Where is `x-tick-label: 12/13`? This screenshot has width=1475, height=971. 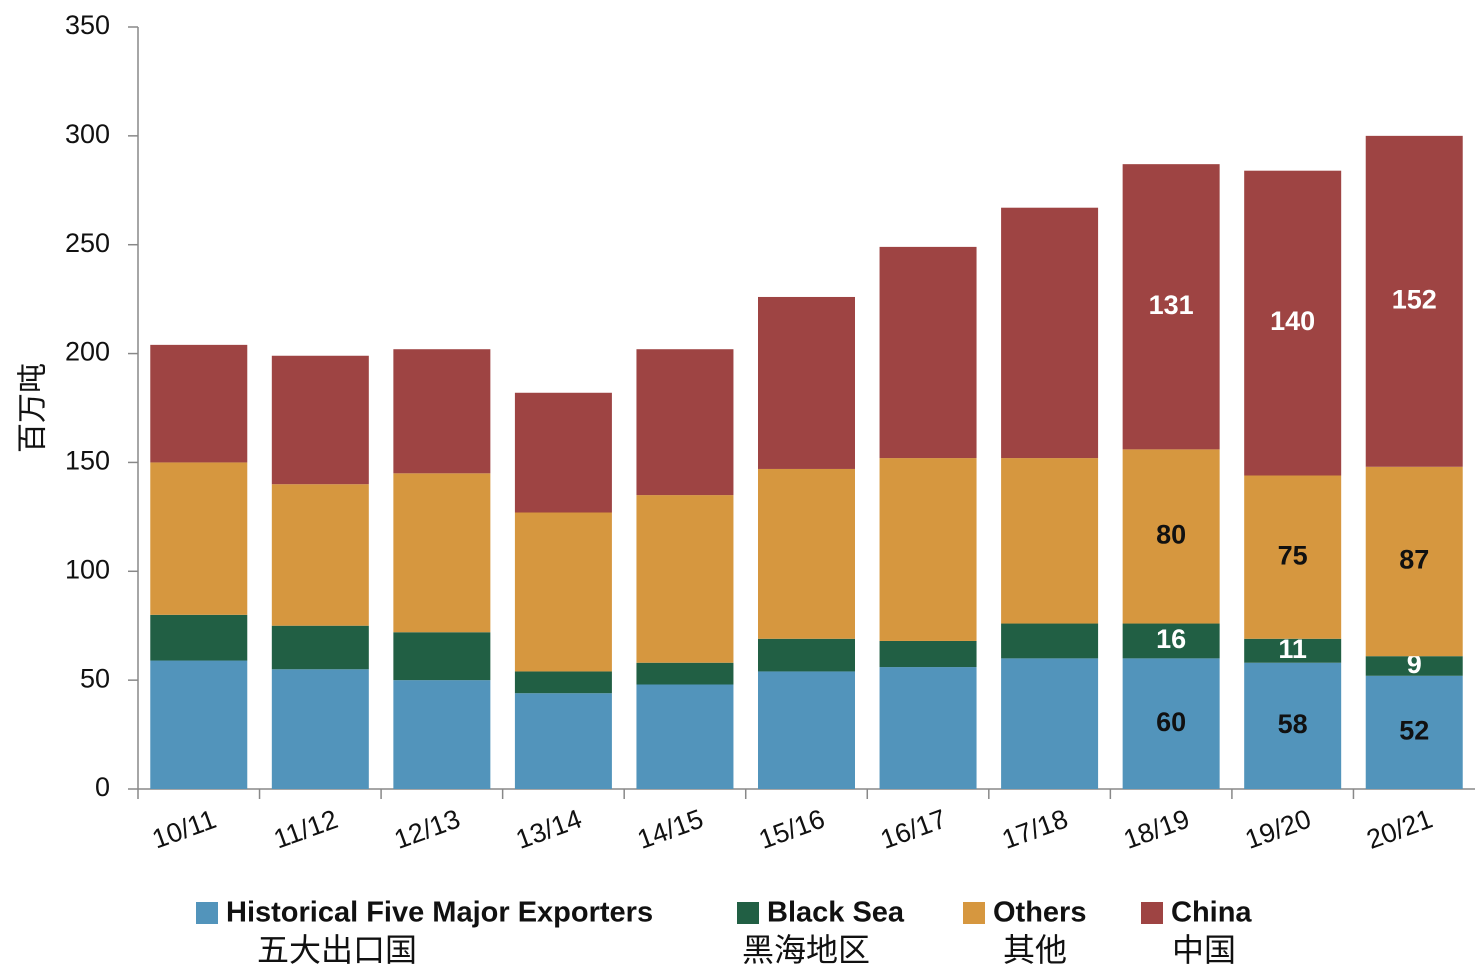
x-tick-label: 12/13 is located at coordinates (427, 829).